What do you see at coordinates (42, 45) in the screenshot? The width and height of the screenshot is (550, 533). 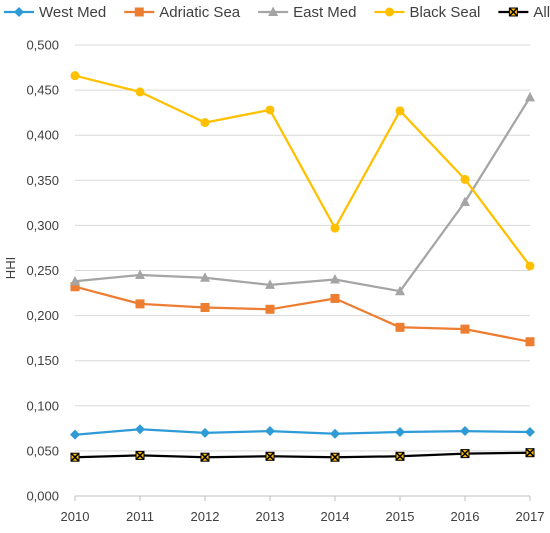 I see `y-tick-label: 0,500` at bounding box center [42, 45].